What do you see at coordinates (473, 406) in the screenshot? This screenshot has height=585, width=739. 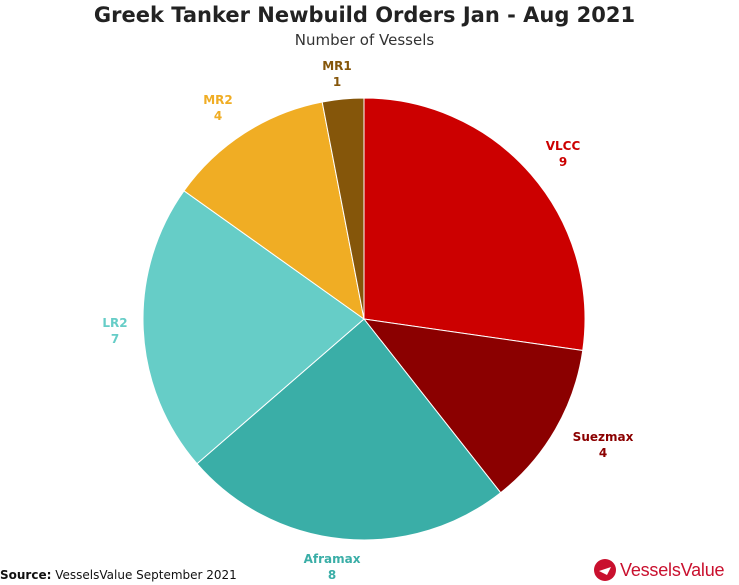 I see `pie-slice-suezmax` at bounding box center [473, 406].